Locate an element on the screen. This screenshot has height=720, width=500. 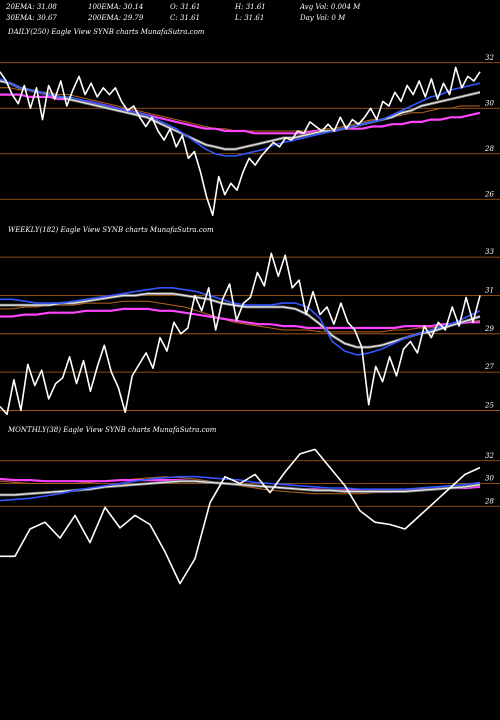
weekly-tick-label: 31 is located at coordinates (489, 290).